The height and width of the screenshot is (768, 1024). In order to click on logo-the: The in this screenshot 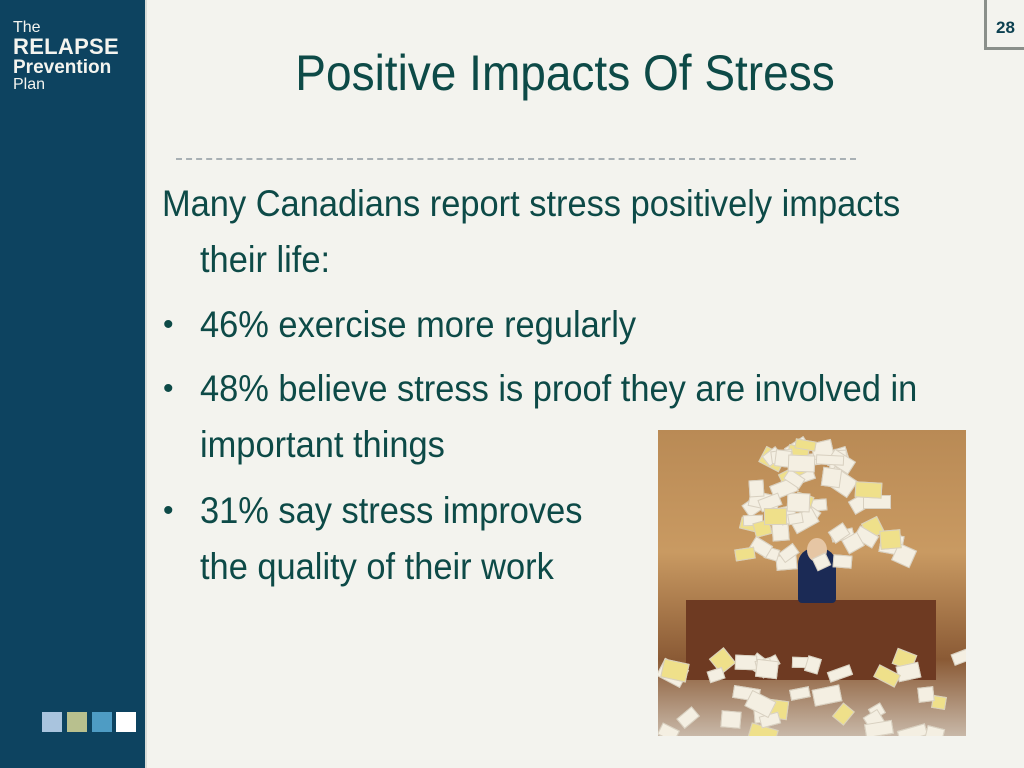, I will do `click(27, 27)`.